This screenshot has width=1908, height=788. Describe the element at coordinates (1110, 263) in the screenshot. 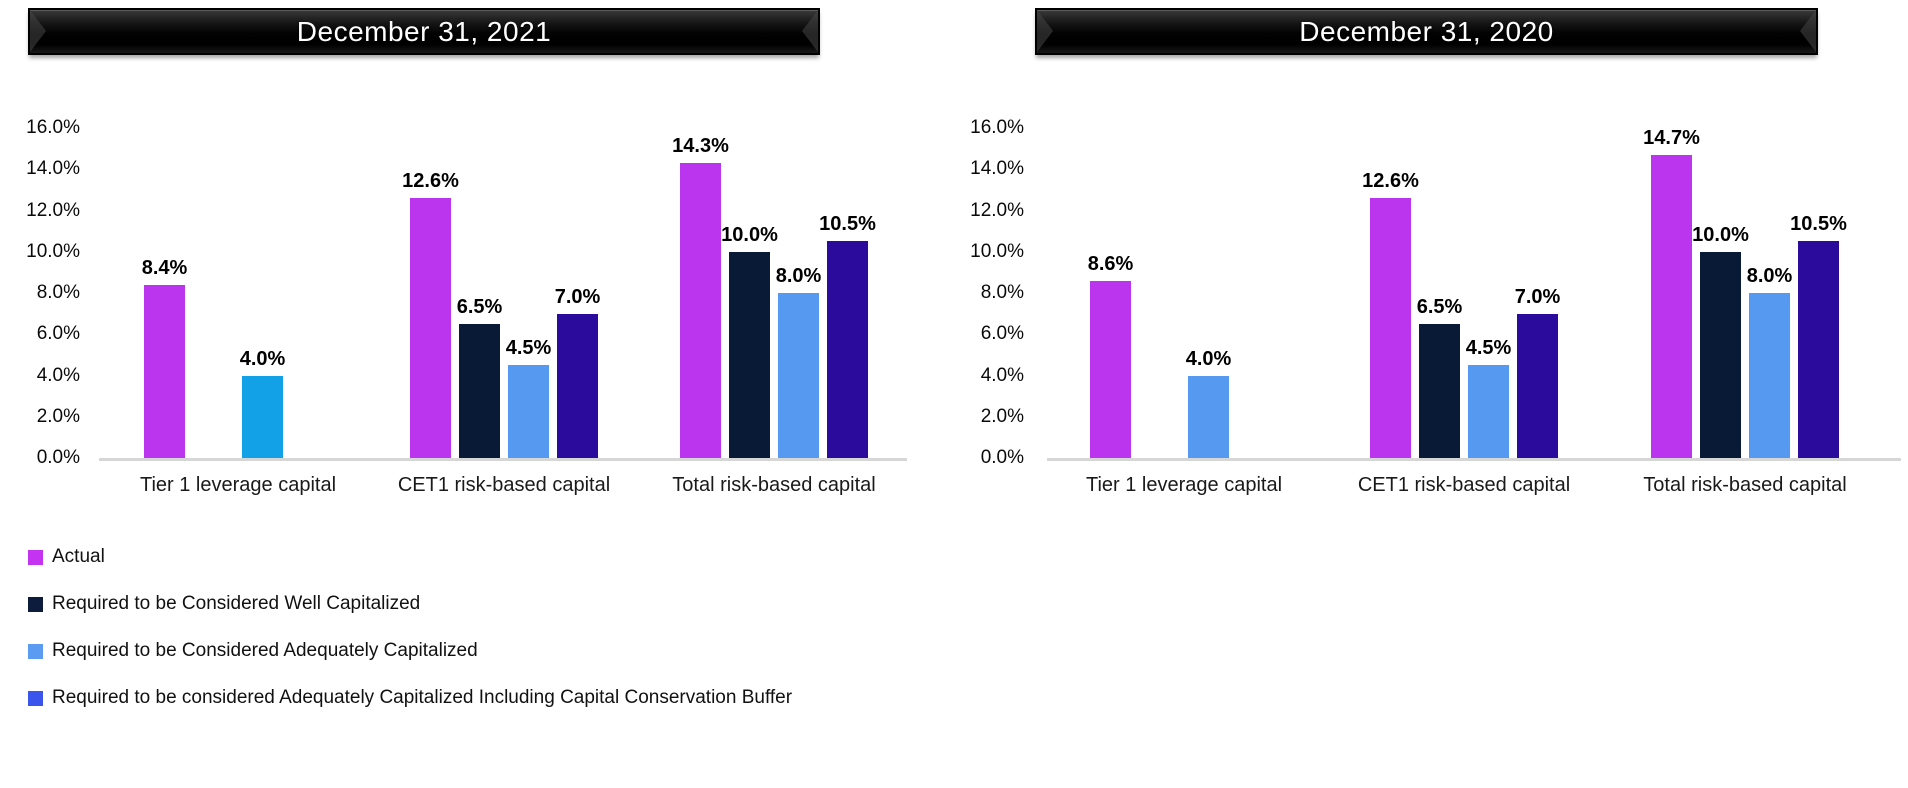

I see `data-label: 8.6%` at that location.